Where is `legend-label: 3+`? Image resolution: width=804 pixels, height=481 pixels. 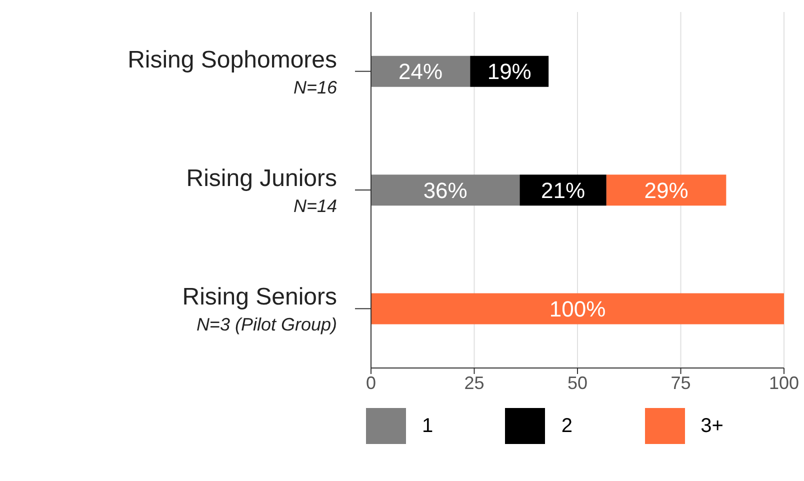
legend-label: 3+ is located at coordinates (712, 426).